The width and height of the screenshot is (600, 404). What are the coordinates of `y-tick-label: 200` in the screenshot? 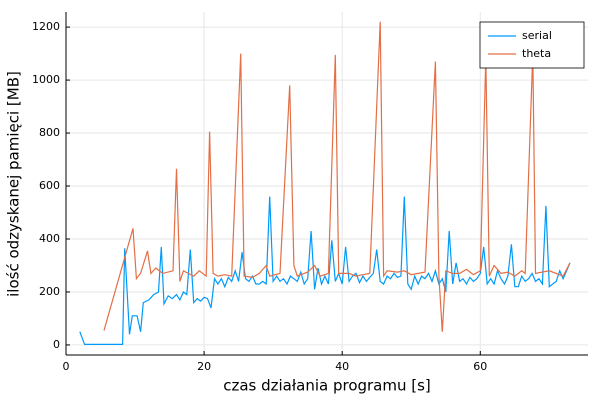 It's located at (49, 291).